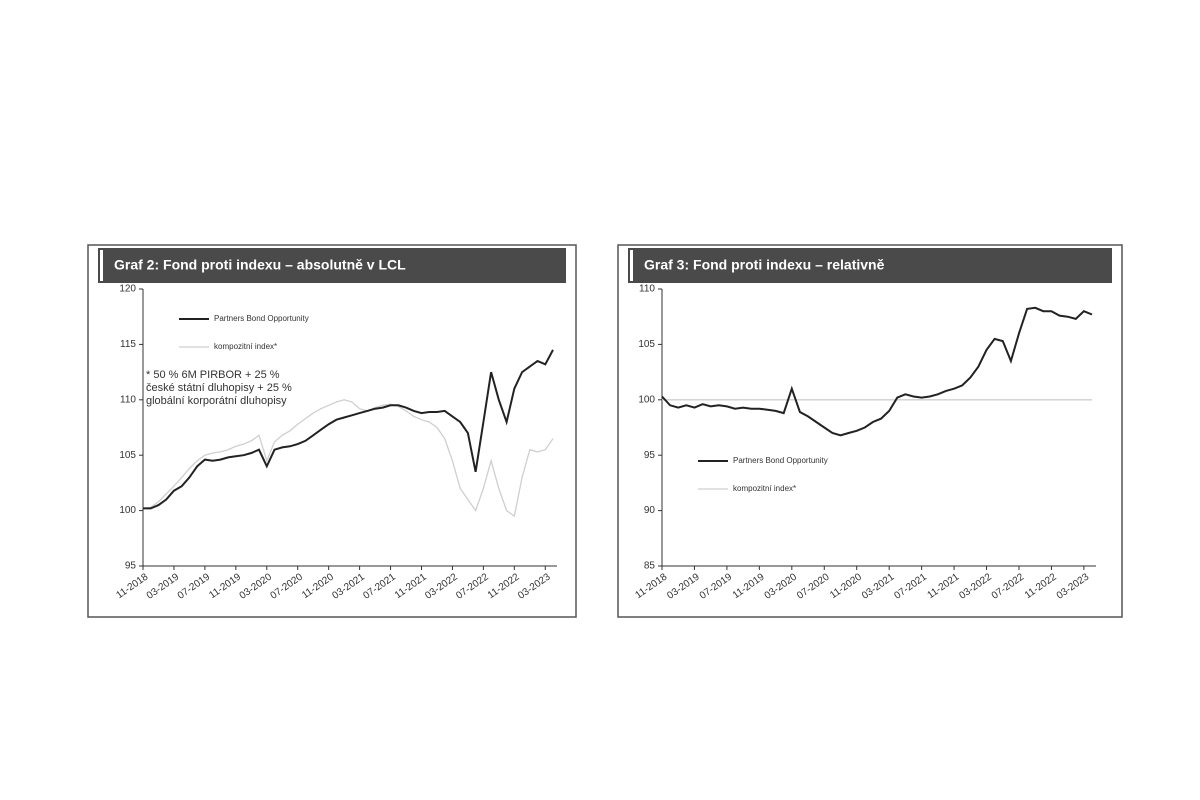 Image resolution: width=1200 pixels, height=800 pixels. What do you see at coordinates (213, 375) in the screenshot?
I see `annotation: * 50 % 6M PIRBOR + 25 %` at bounding box center [213, 375].